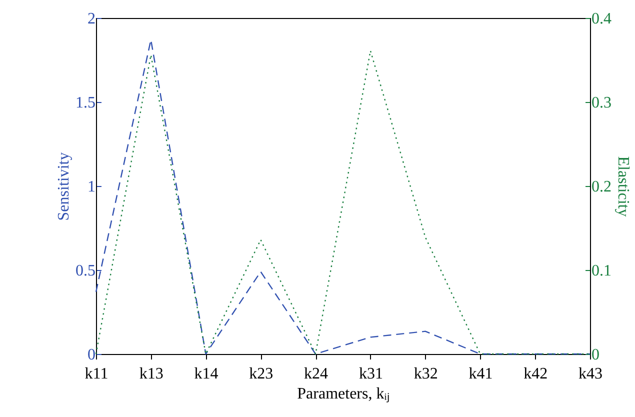  I want to click on x-tick-label: k32, so click(426, 374).